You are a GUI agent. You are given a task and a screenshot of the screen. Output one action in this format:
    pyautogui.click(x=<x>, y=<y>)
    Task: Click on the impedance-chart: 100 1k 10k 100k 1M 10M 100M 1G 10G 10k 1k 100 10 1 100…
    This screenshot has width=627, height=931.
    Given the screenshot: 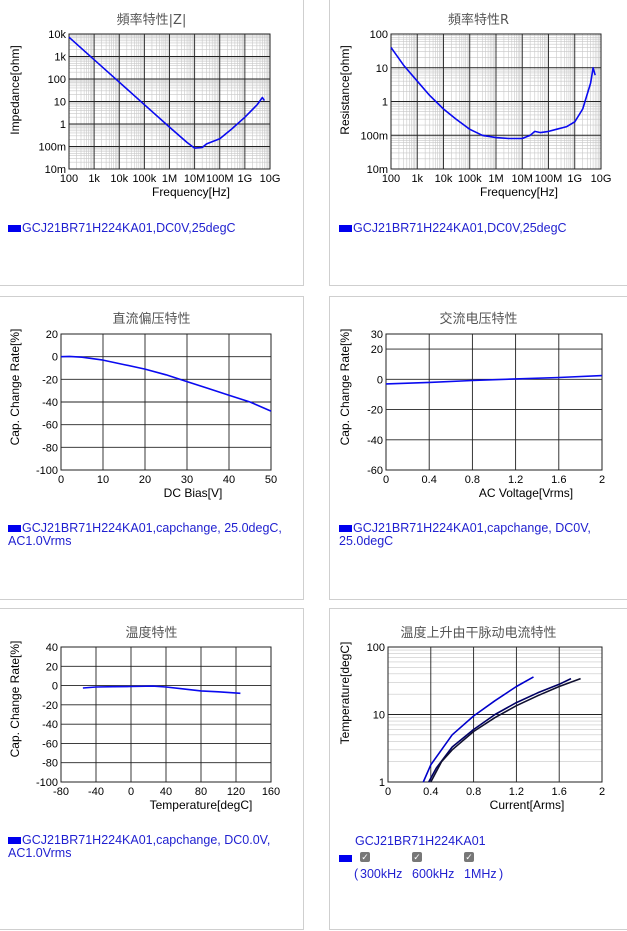 What is the action you would take?
    pyautogui.click(x=144, y=114)
    